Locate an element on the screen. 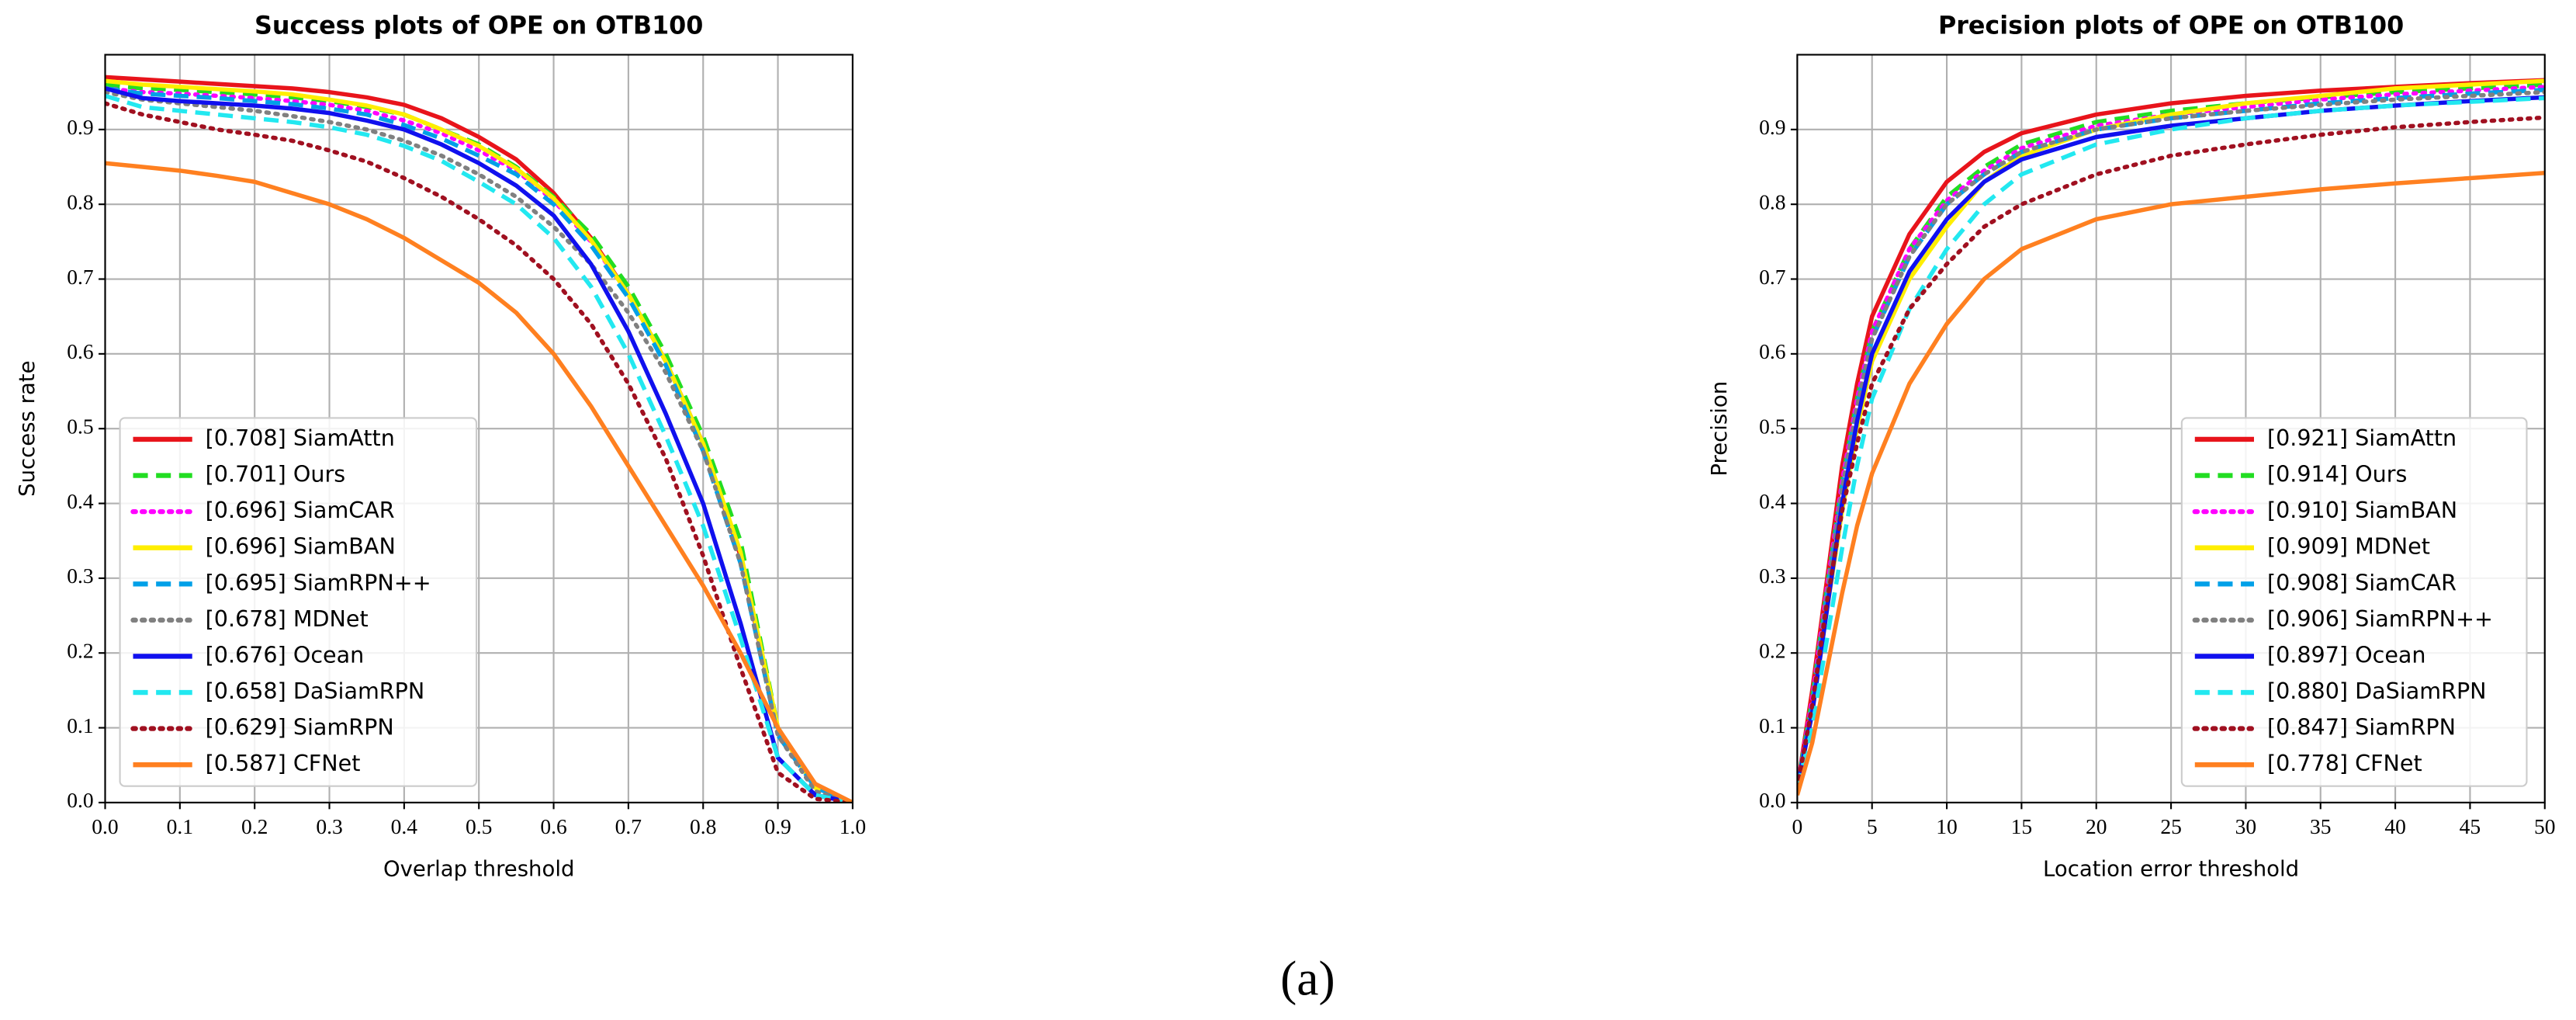 This screenshot has height=1020, width=2576. legend-label: [0.909] MDNet is located at coordinates (2348, 546).